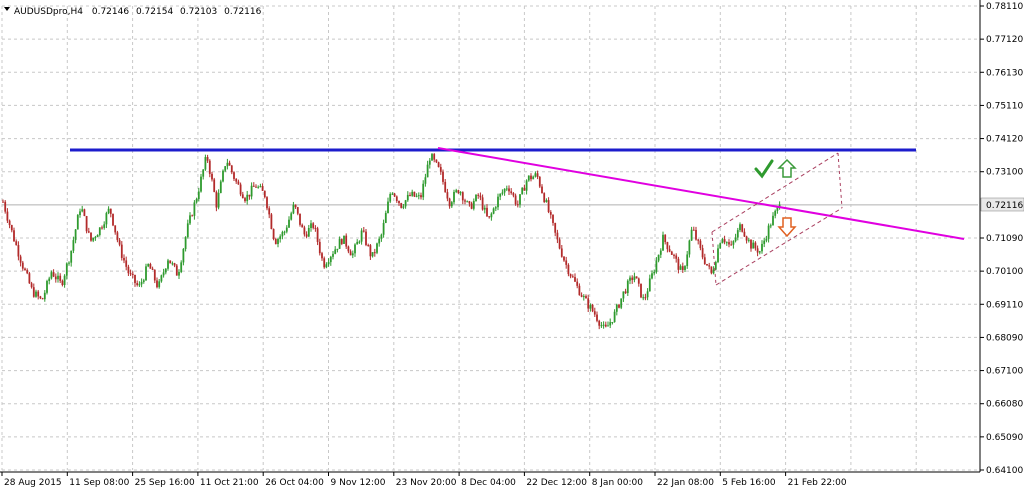 This screenshot has height=493, width=1024. I want to click on y-tick-label: 0.76130, so click(1004, 73).